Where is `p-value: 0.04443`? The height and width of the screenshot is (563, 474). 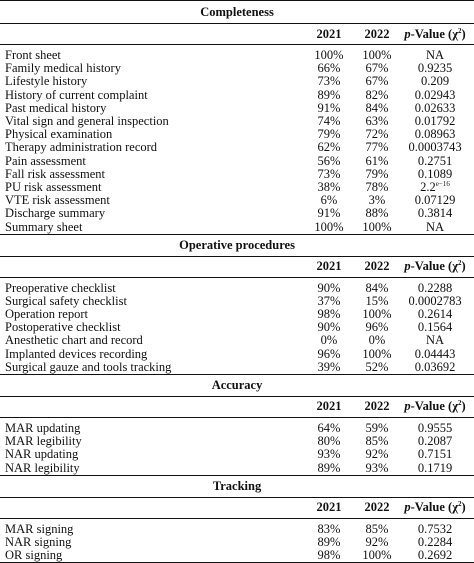
p-value: 0.04443 is located at coordinates (435, 354).